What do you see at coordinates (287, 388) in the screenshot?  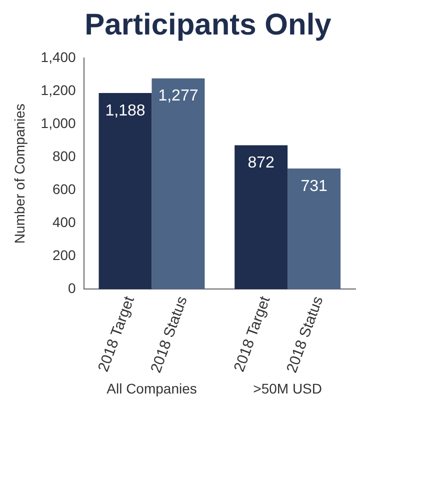 I see `x-tick-label: >50M USD` at bounding box center [287, 388].